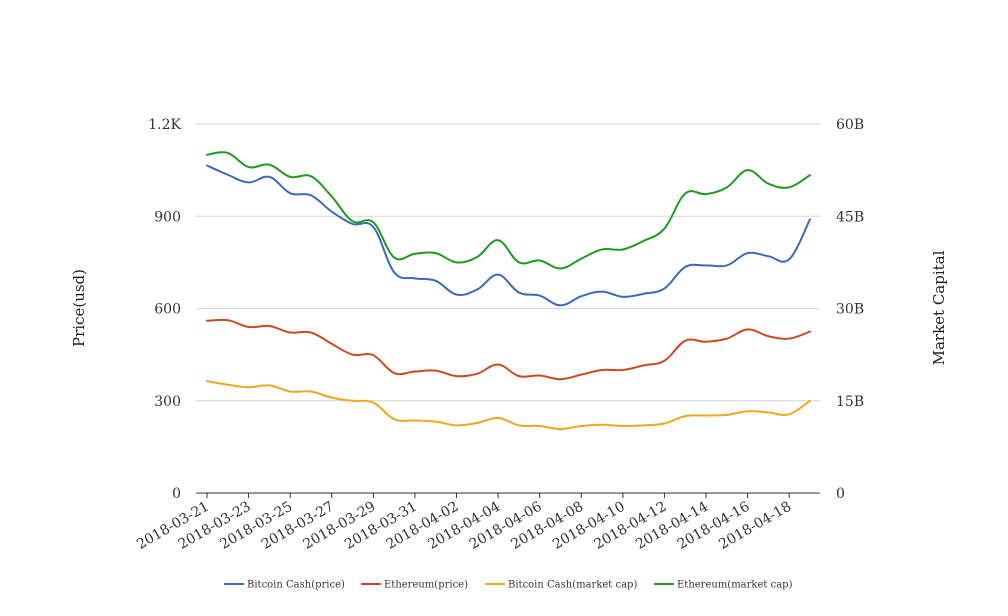 The height and width of the screenshot is (616, 1008). I want to click on y-right-tick-label: 45B, so click(850, 217).